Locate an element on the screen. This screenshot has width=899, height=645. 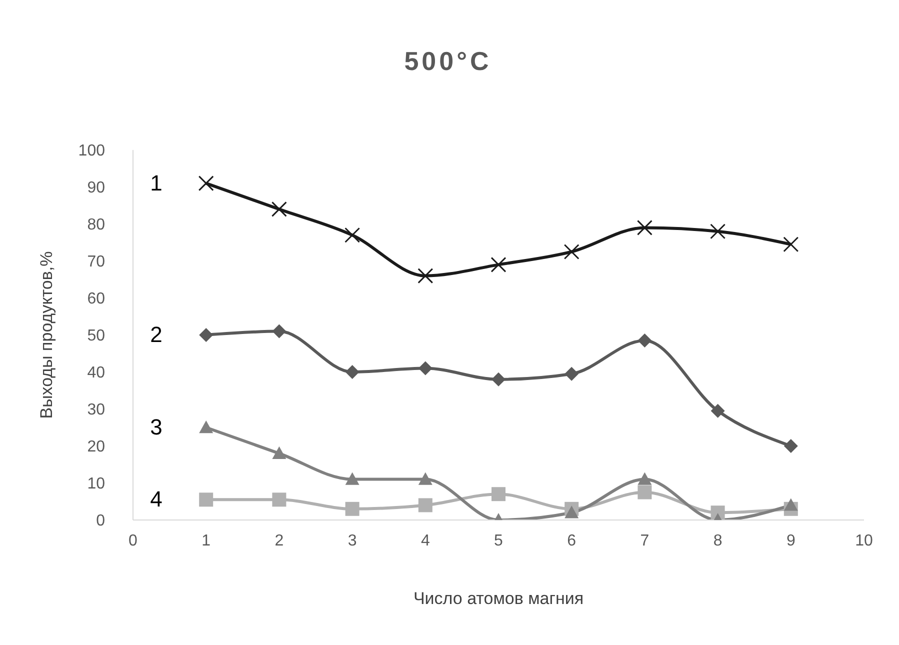
x-axis-title: Число атомов магния is located at coordinates (498, 598).